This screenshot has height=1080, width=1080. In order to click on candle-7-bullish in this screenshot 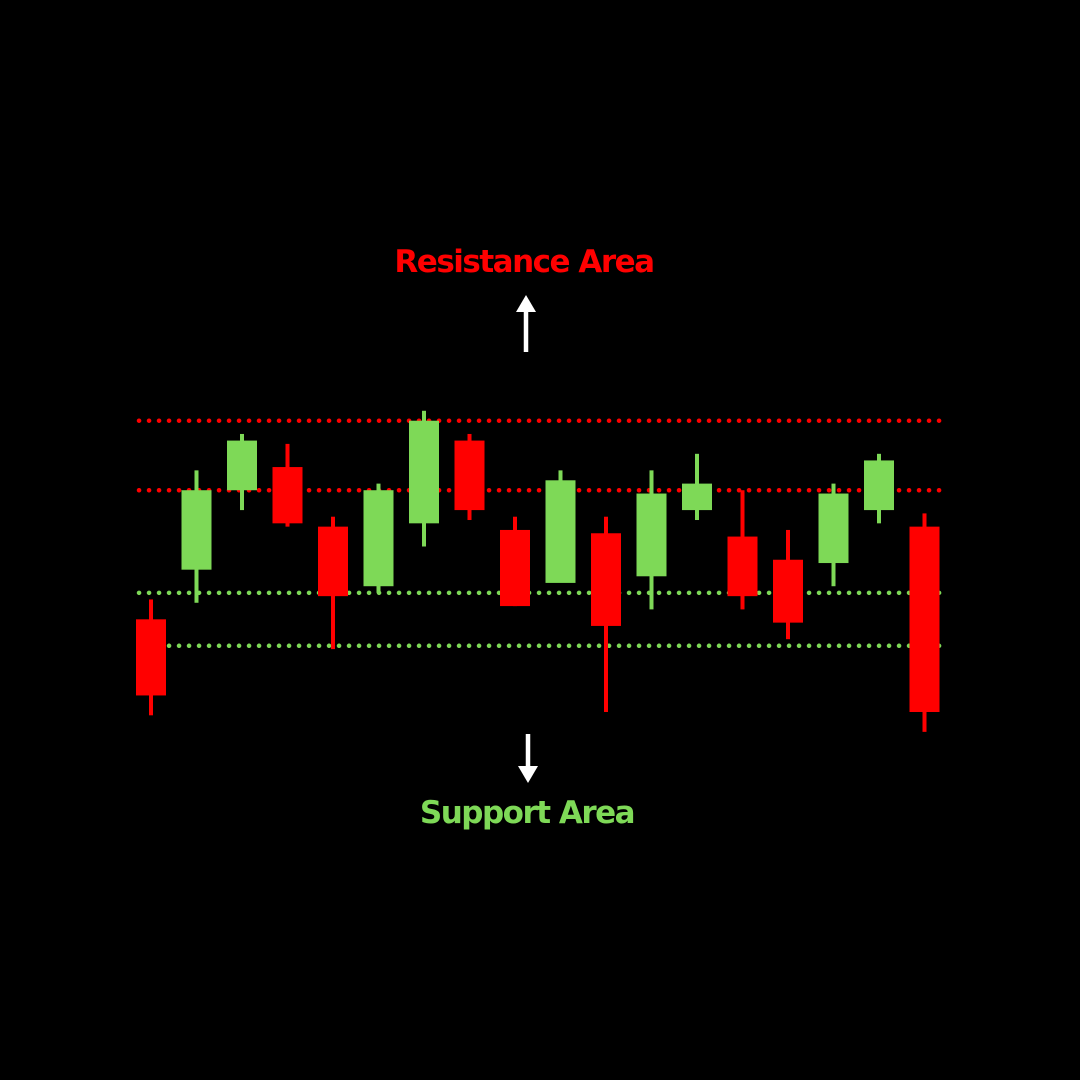, I will do `click(424, 478)`.